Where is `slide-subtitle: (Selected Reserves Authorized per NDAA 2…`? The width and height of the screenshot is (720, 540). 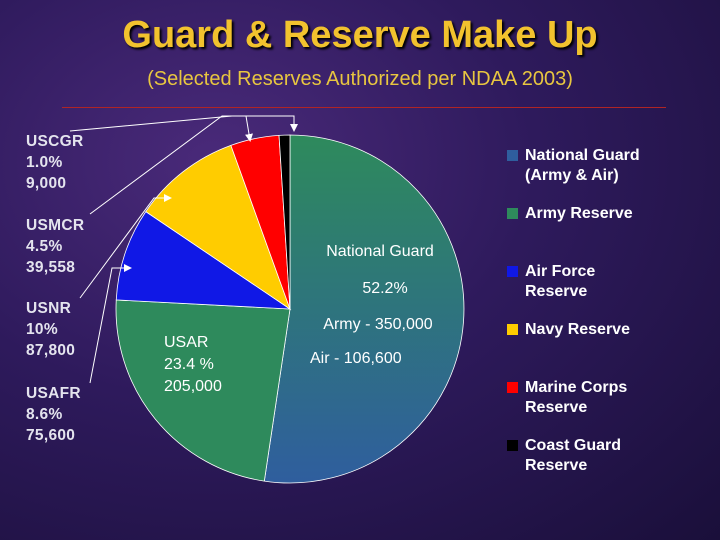
slide-subtitle: (Selected Reserves Authorized per NDAA 2… is located at coordinates (360, 79).